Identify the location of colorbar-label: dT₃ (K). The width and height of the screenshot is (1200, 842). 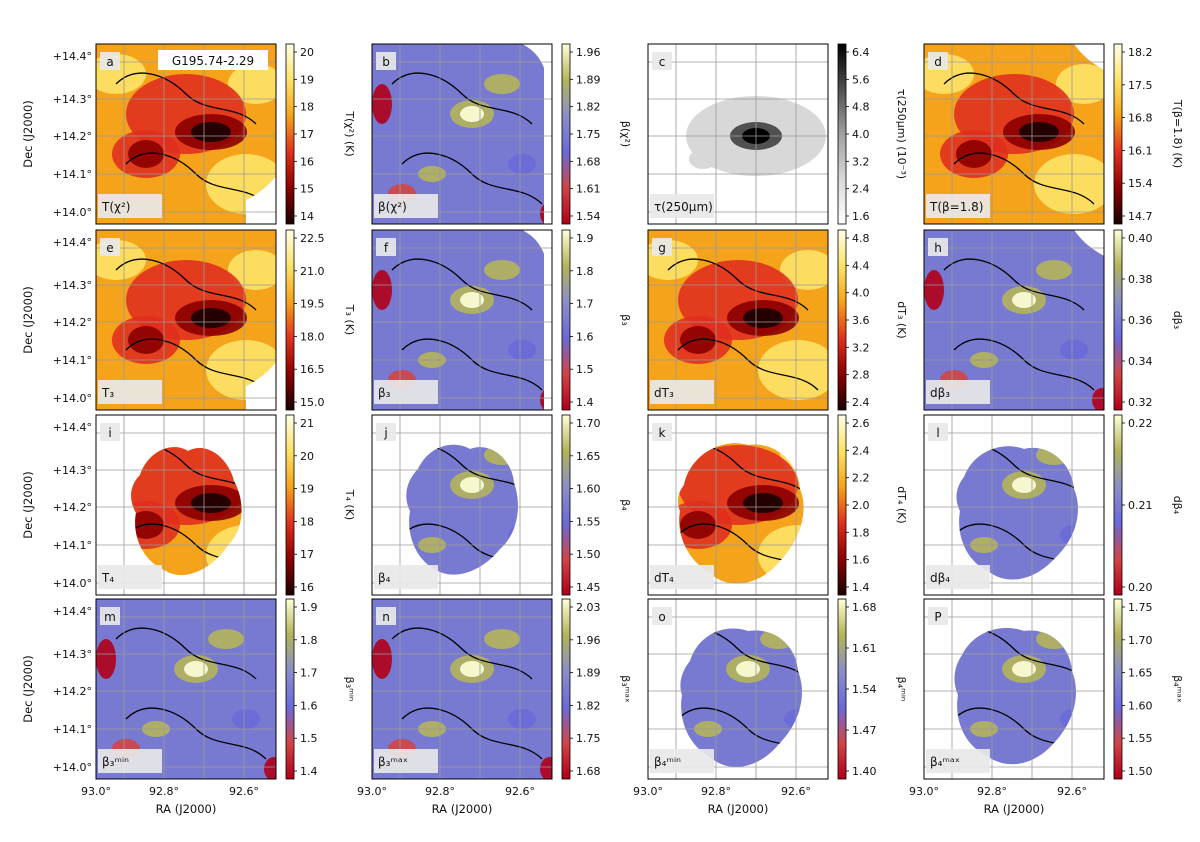
(901, 319).